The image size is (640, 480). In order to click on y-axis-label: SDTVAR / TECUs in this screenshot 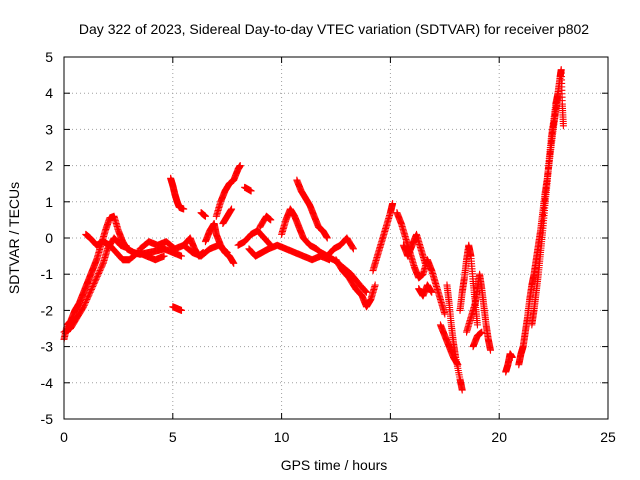, I will do `click(14, 238)`.